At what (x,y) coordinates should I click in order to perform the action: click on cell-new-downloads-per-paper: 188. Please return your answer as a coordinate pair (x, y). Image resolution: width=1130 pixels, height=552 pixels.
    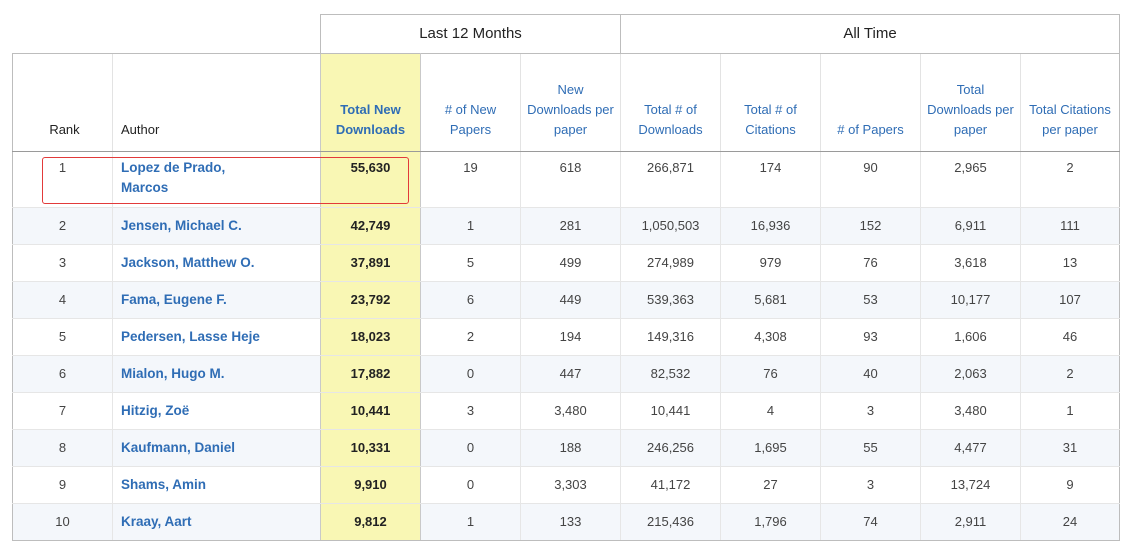
    Looking at the image, I should click on (570, 448).